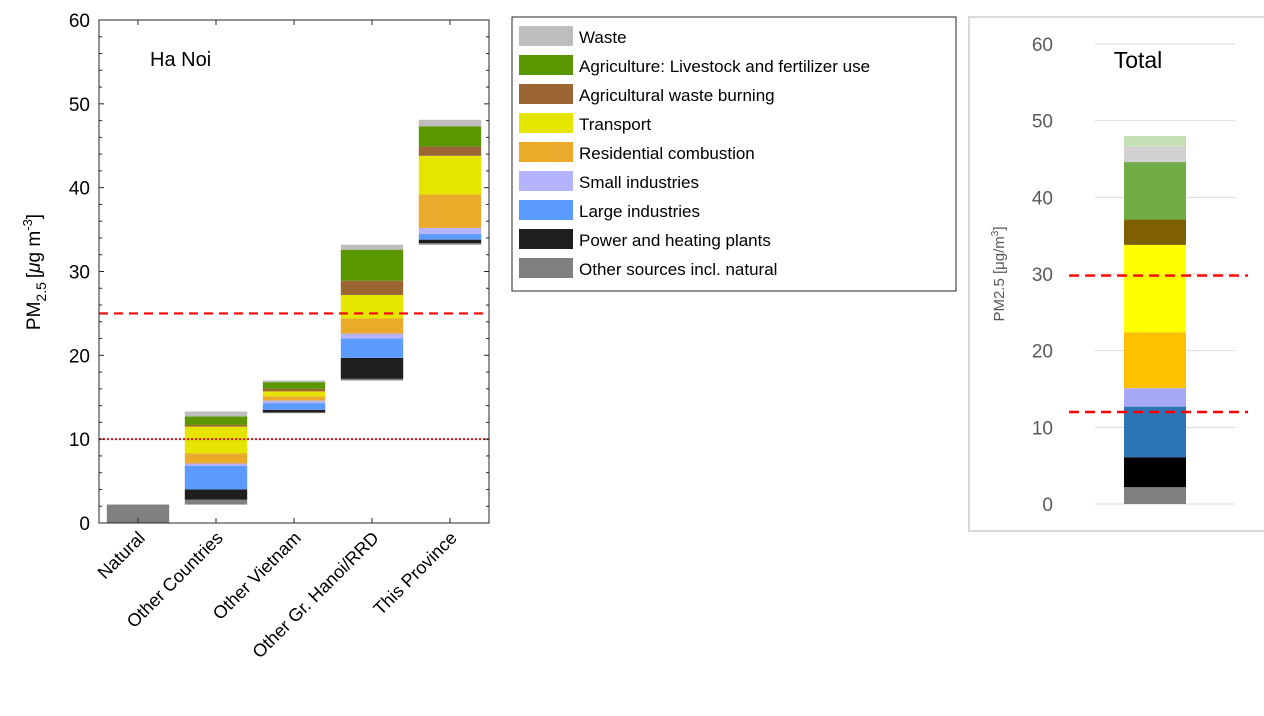  What do you see at coordinates (1155, 191) in the screenshot?
I see `right-bar-agriculture-livestock-and-fertilizer-use` at bounding box center [1155, 191].